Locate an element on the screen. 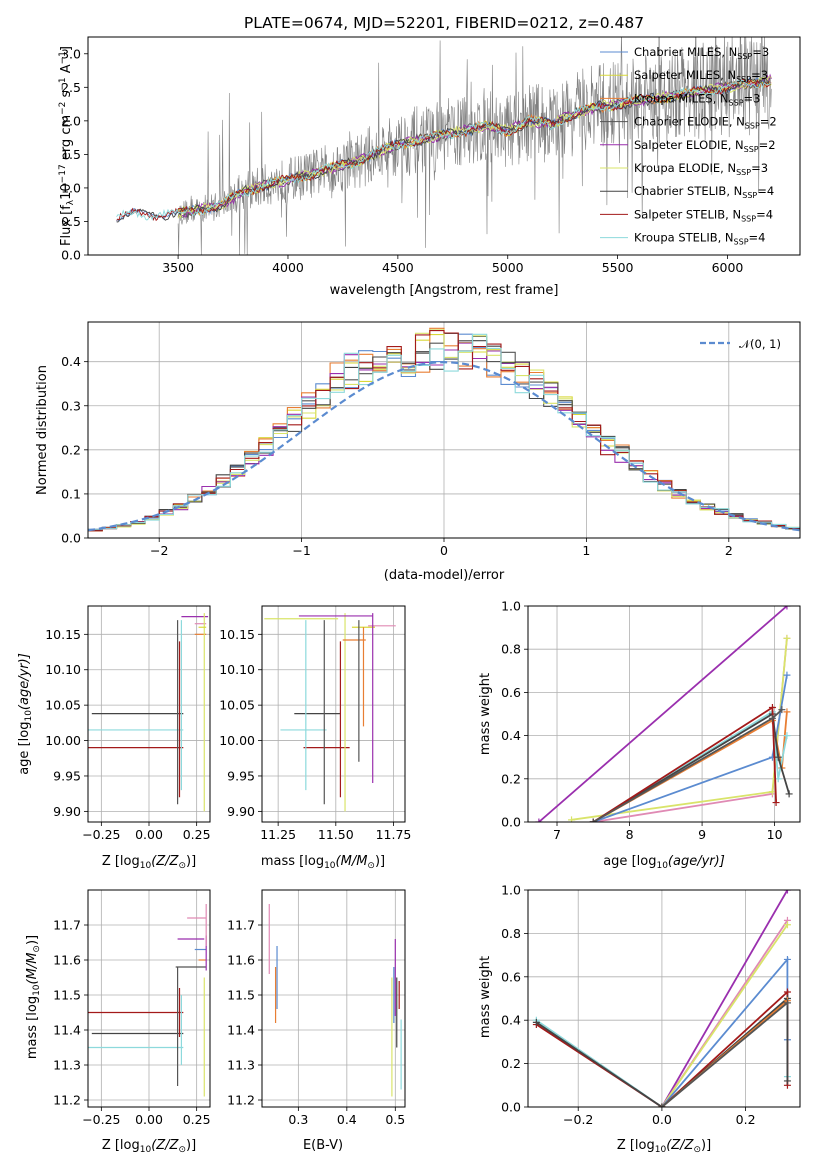 The image size is (819, 1170). legend-entry: Kroupa ELODIE, NSSP=3 is located at coordinates (701, 169).